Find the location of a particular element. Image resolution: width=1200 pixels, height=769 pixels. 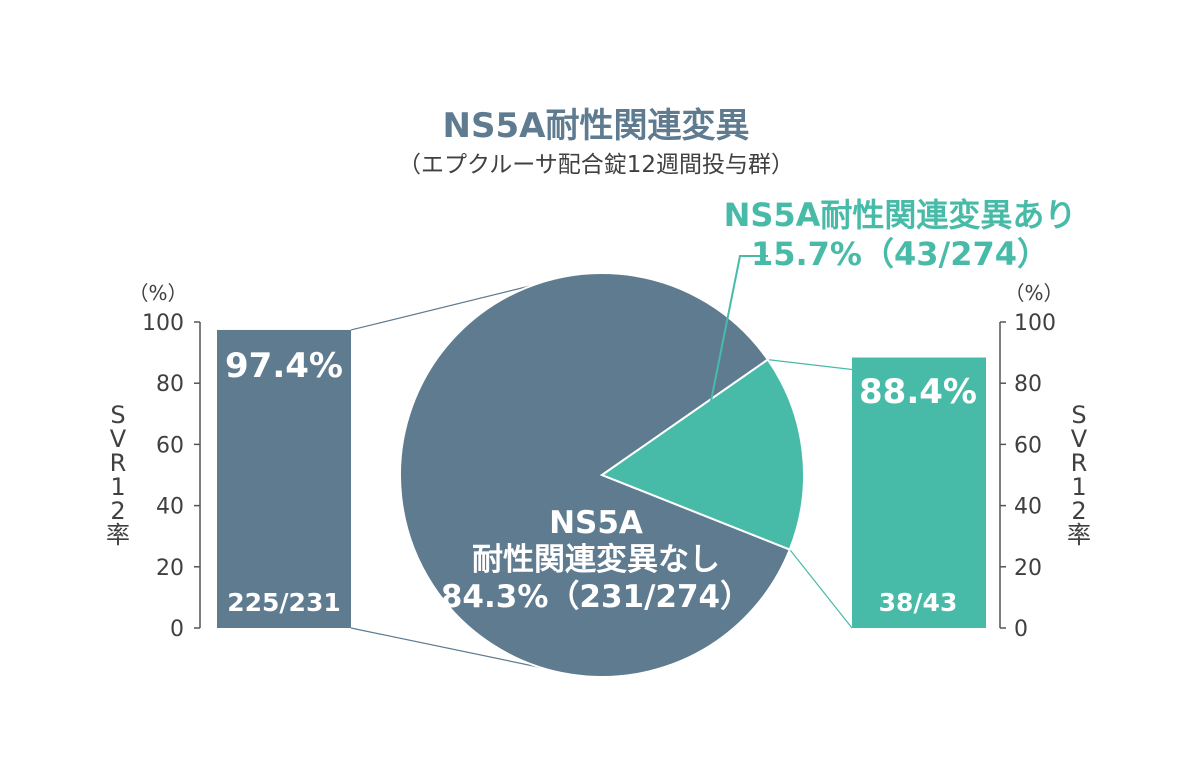

left-tick-label: 80 is located at coordinates (170, 384).